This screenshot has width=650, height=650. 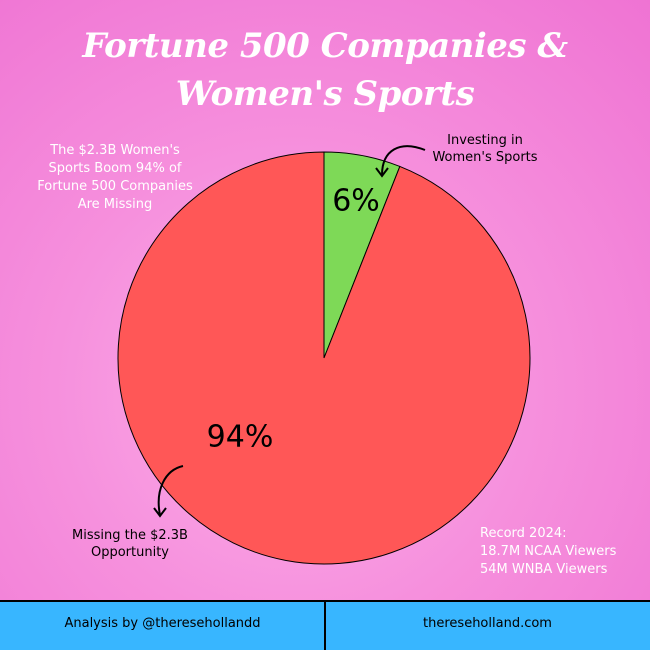 What do you see at coordinates (523, 533) in the screenshot?
I see `annotation-line: Record 2024:` at bounding box center [523, 533].